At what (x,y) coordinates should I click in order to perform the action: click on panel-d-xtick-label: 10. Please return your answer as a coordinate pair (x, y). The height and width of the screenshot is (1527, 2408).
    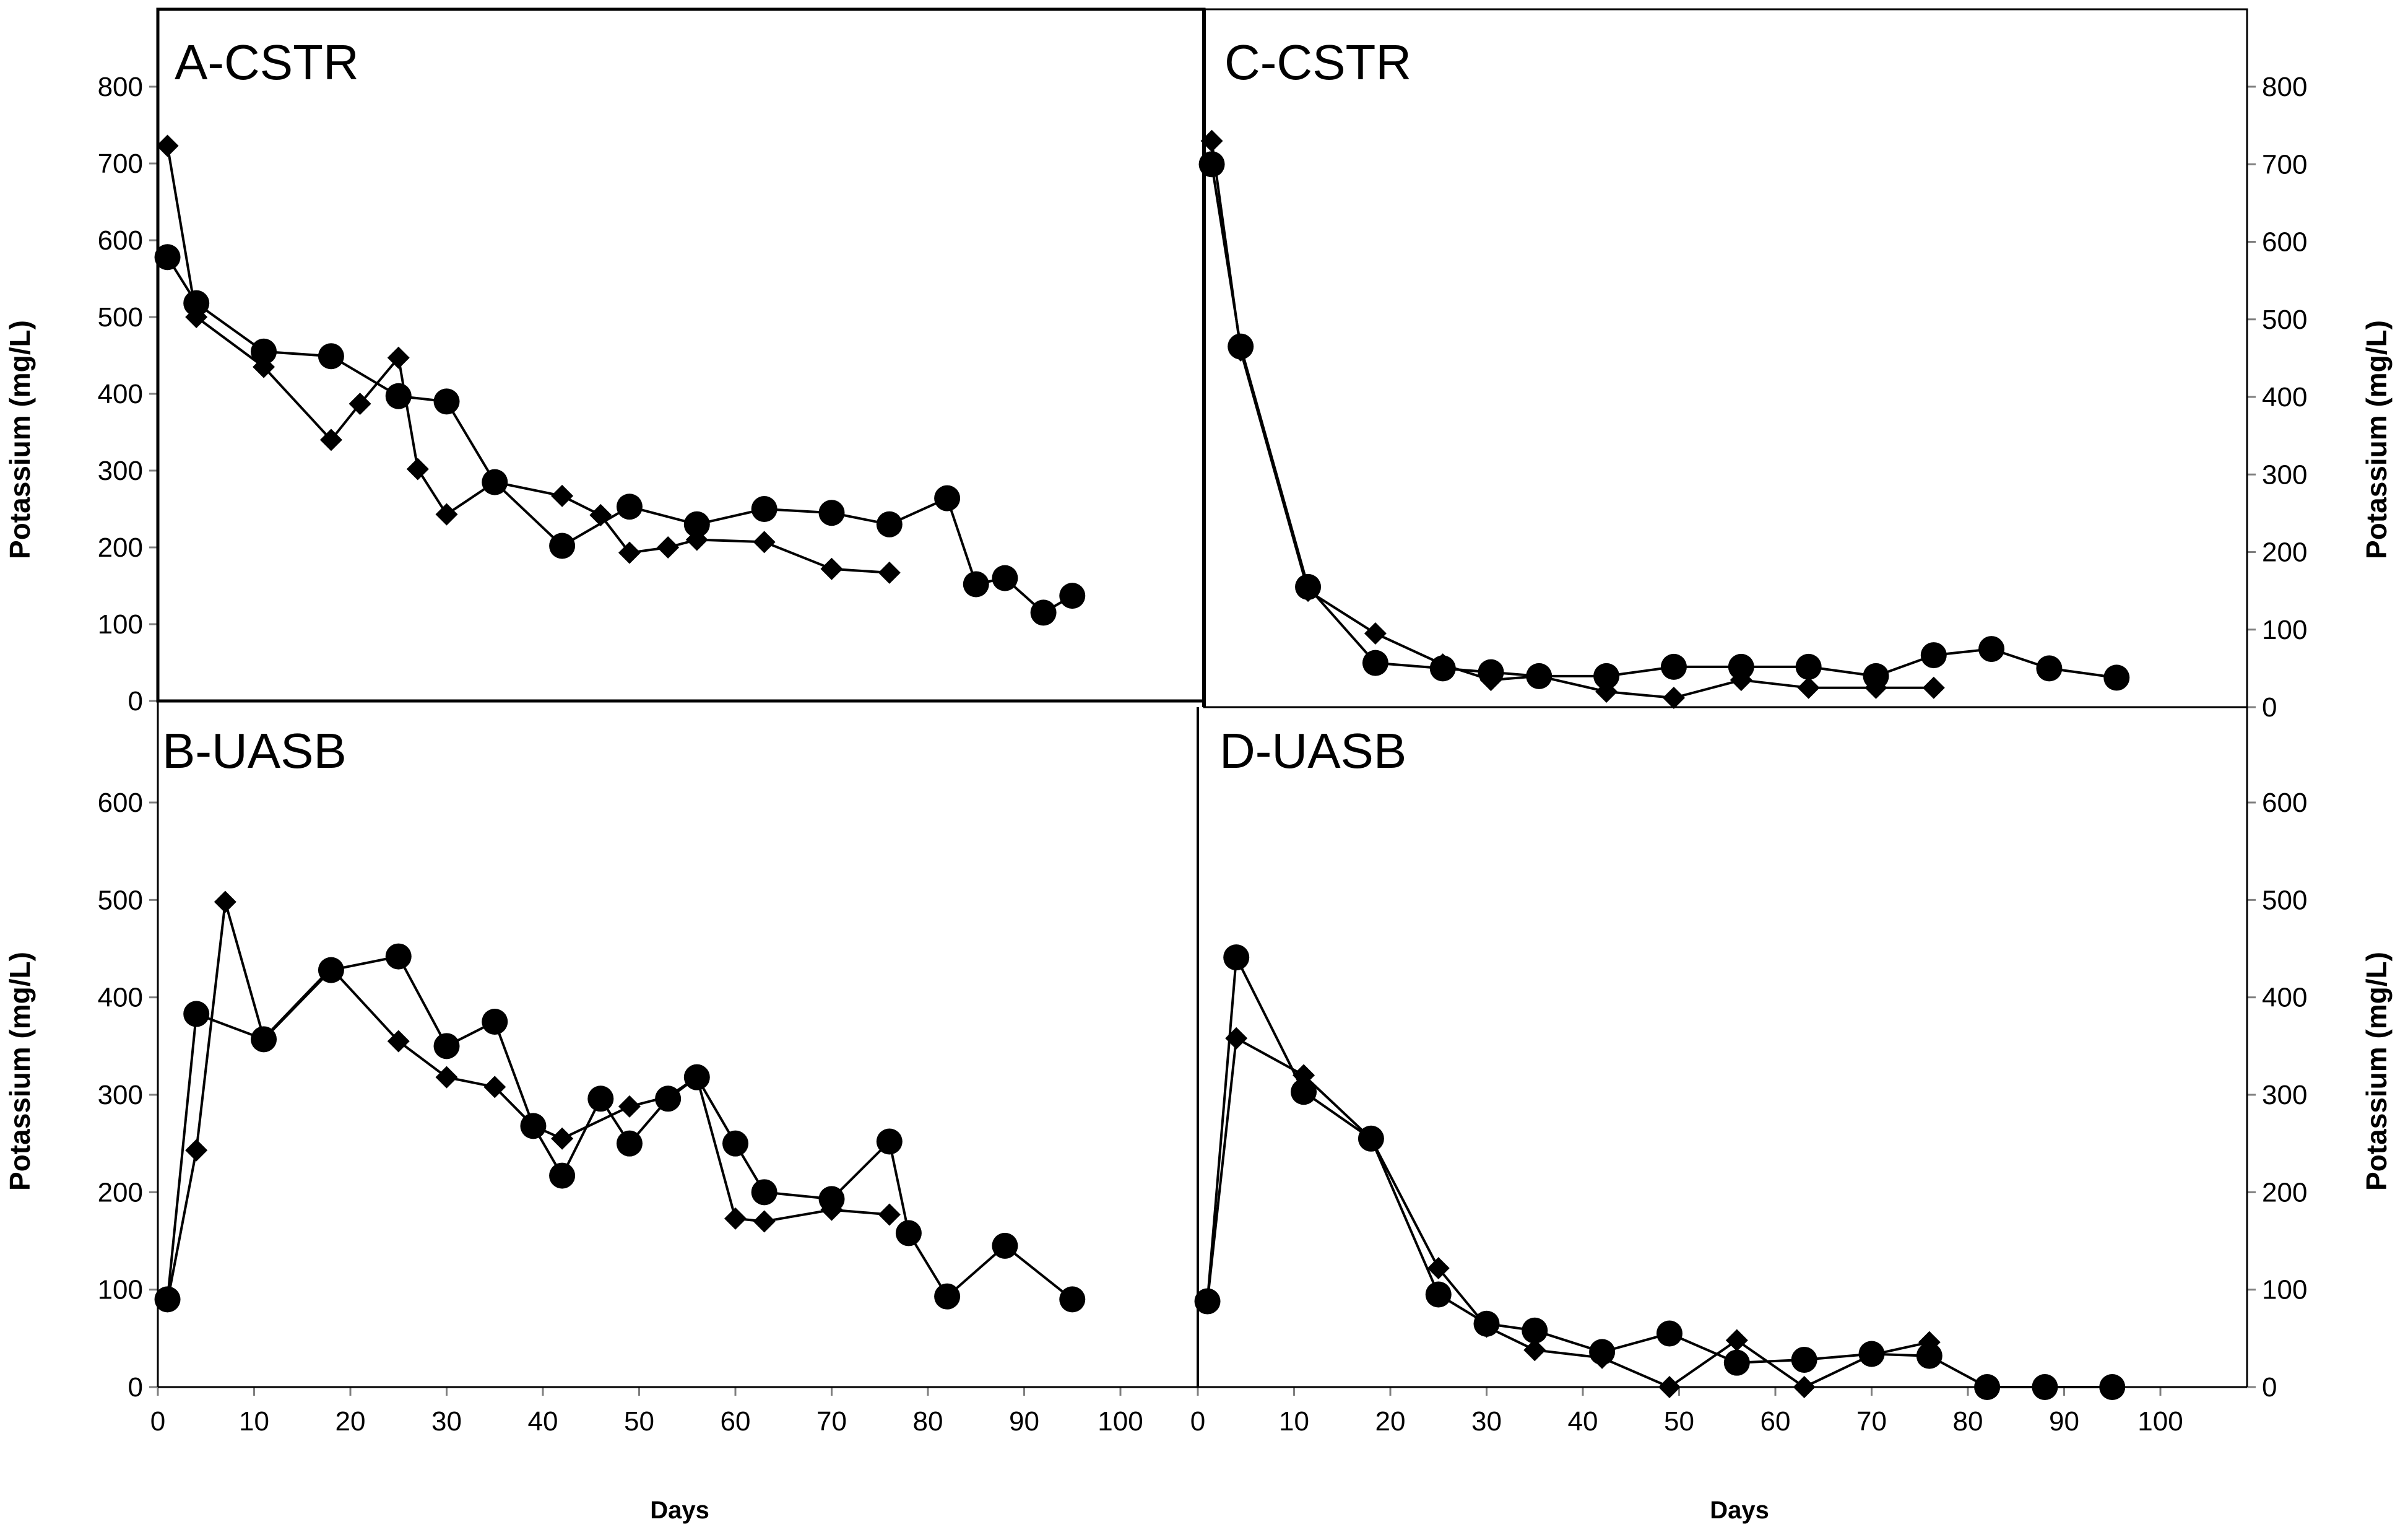
    Looking at the image, I should click on (1294, 1421).